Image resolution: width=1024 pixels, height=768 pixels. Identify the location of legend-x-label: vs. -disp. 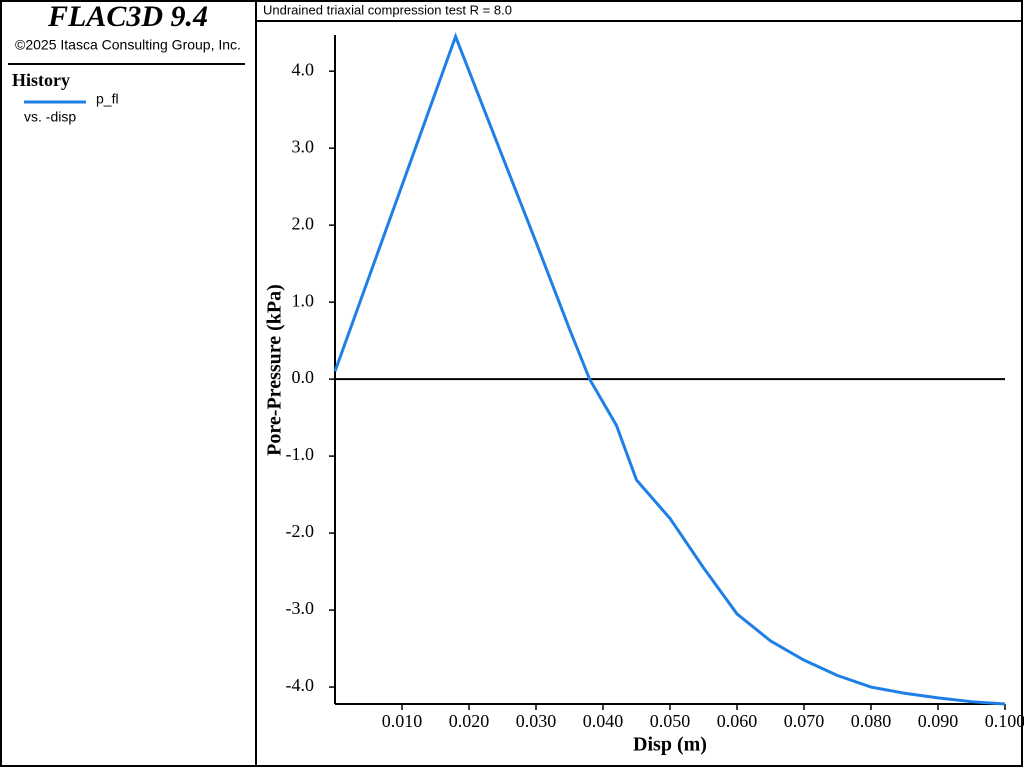
(50, 117).